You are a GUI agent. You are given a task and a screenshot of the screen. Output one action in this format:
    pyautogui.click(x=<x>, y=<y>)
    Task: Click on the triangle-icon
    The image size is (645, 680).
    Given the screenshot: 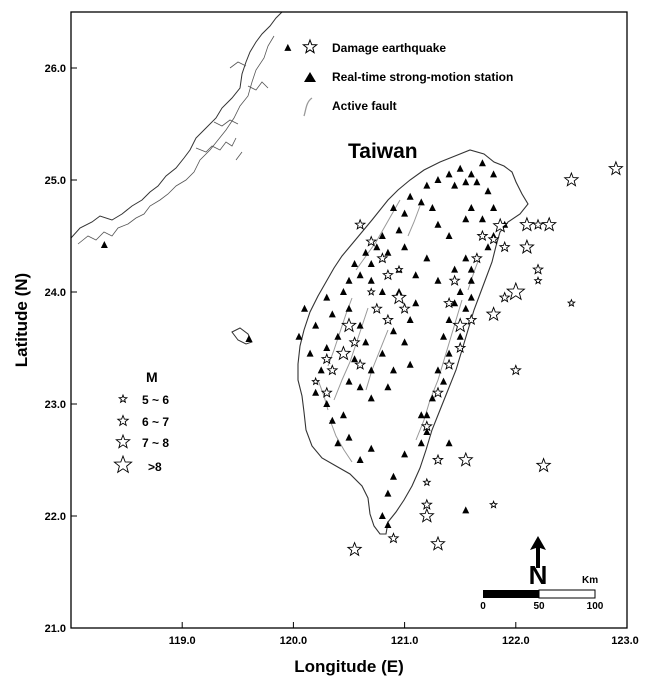 What is the action you would take?
    pyautogui.click(x=310, y=77)
    